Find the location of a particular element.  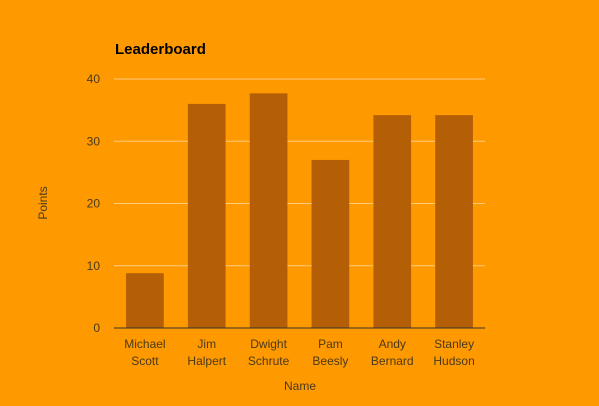

y-tick-label: 30 is located at coordinates (94, 141).